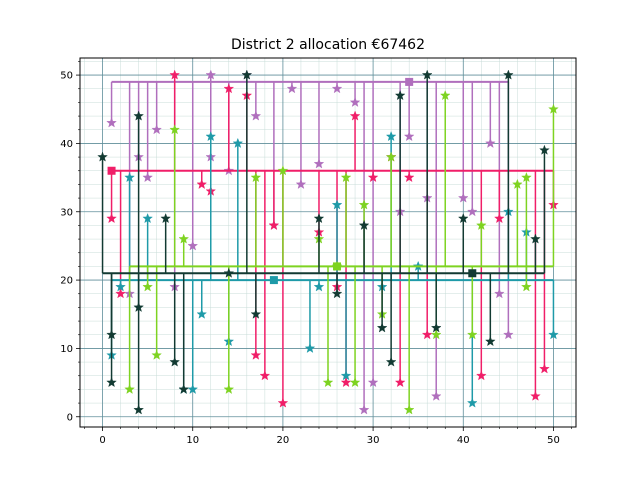 The width and height of the screenshot is (640, 480). What do you see at coordinates (192, 440) in the screenshot?
I see `x-tick-label: 10` at bounding box center [192, 440].